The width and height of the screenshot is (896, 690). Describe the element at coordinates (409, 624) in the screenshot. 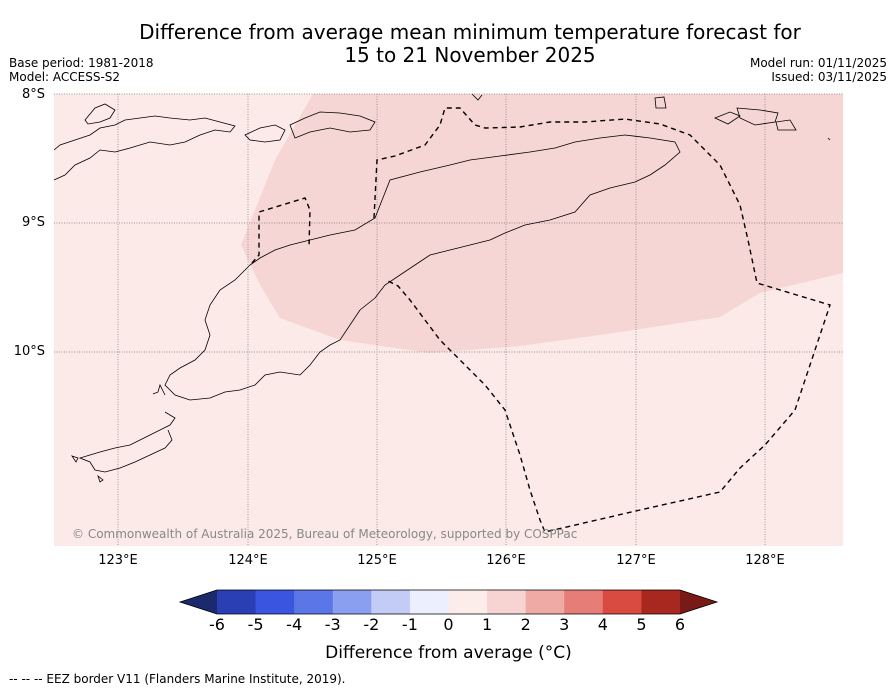

I see `colorbar-tick-label: -1` at that location.